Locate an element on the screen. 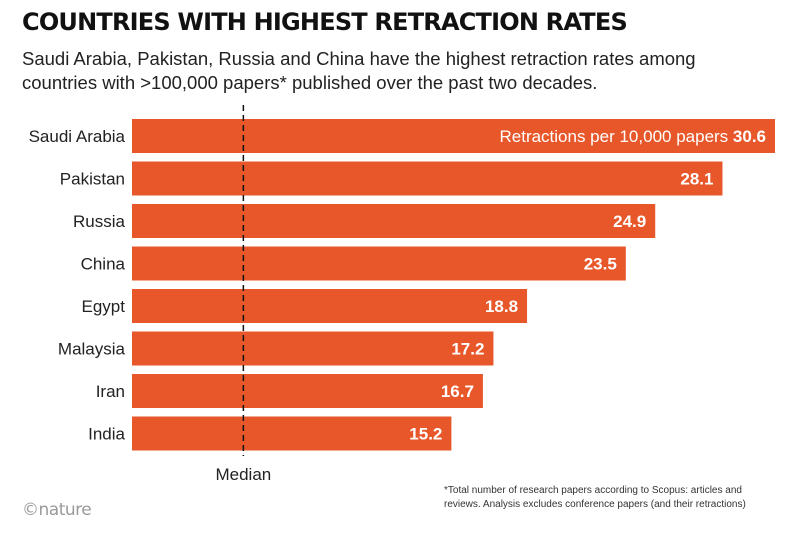  value-label-malaysia: 17.2 is located at coordinates (467, 349).